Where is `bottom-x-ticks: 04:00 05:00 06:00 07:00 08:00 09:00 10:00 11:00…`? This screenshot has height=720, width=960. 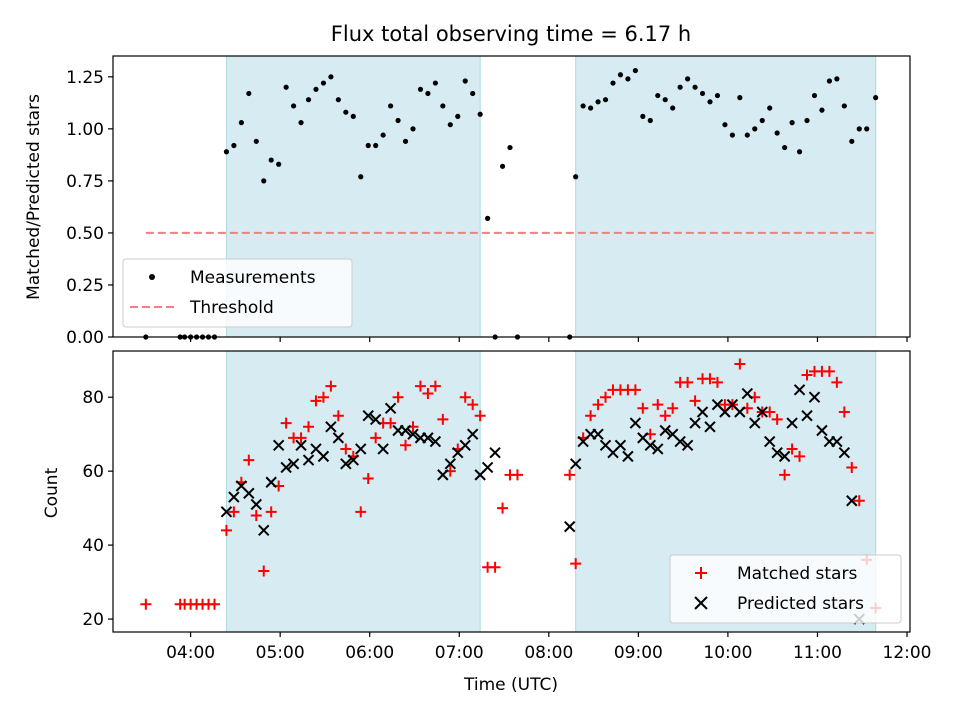 bottom-x-ticks: 04:00 05:00 06:00 07:00 08:00 09:00 10:00 11:00… is located at coordinates (549, 647).